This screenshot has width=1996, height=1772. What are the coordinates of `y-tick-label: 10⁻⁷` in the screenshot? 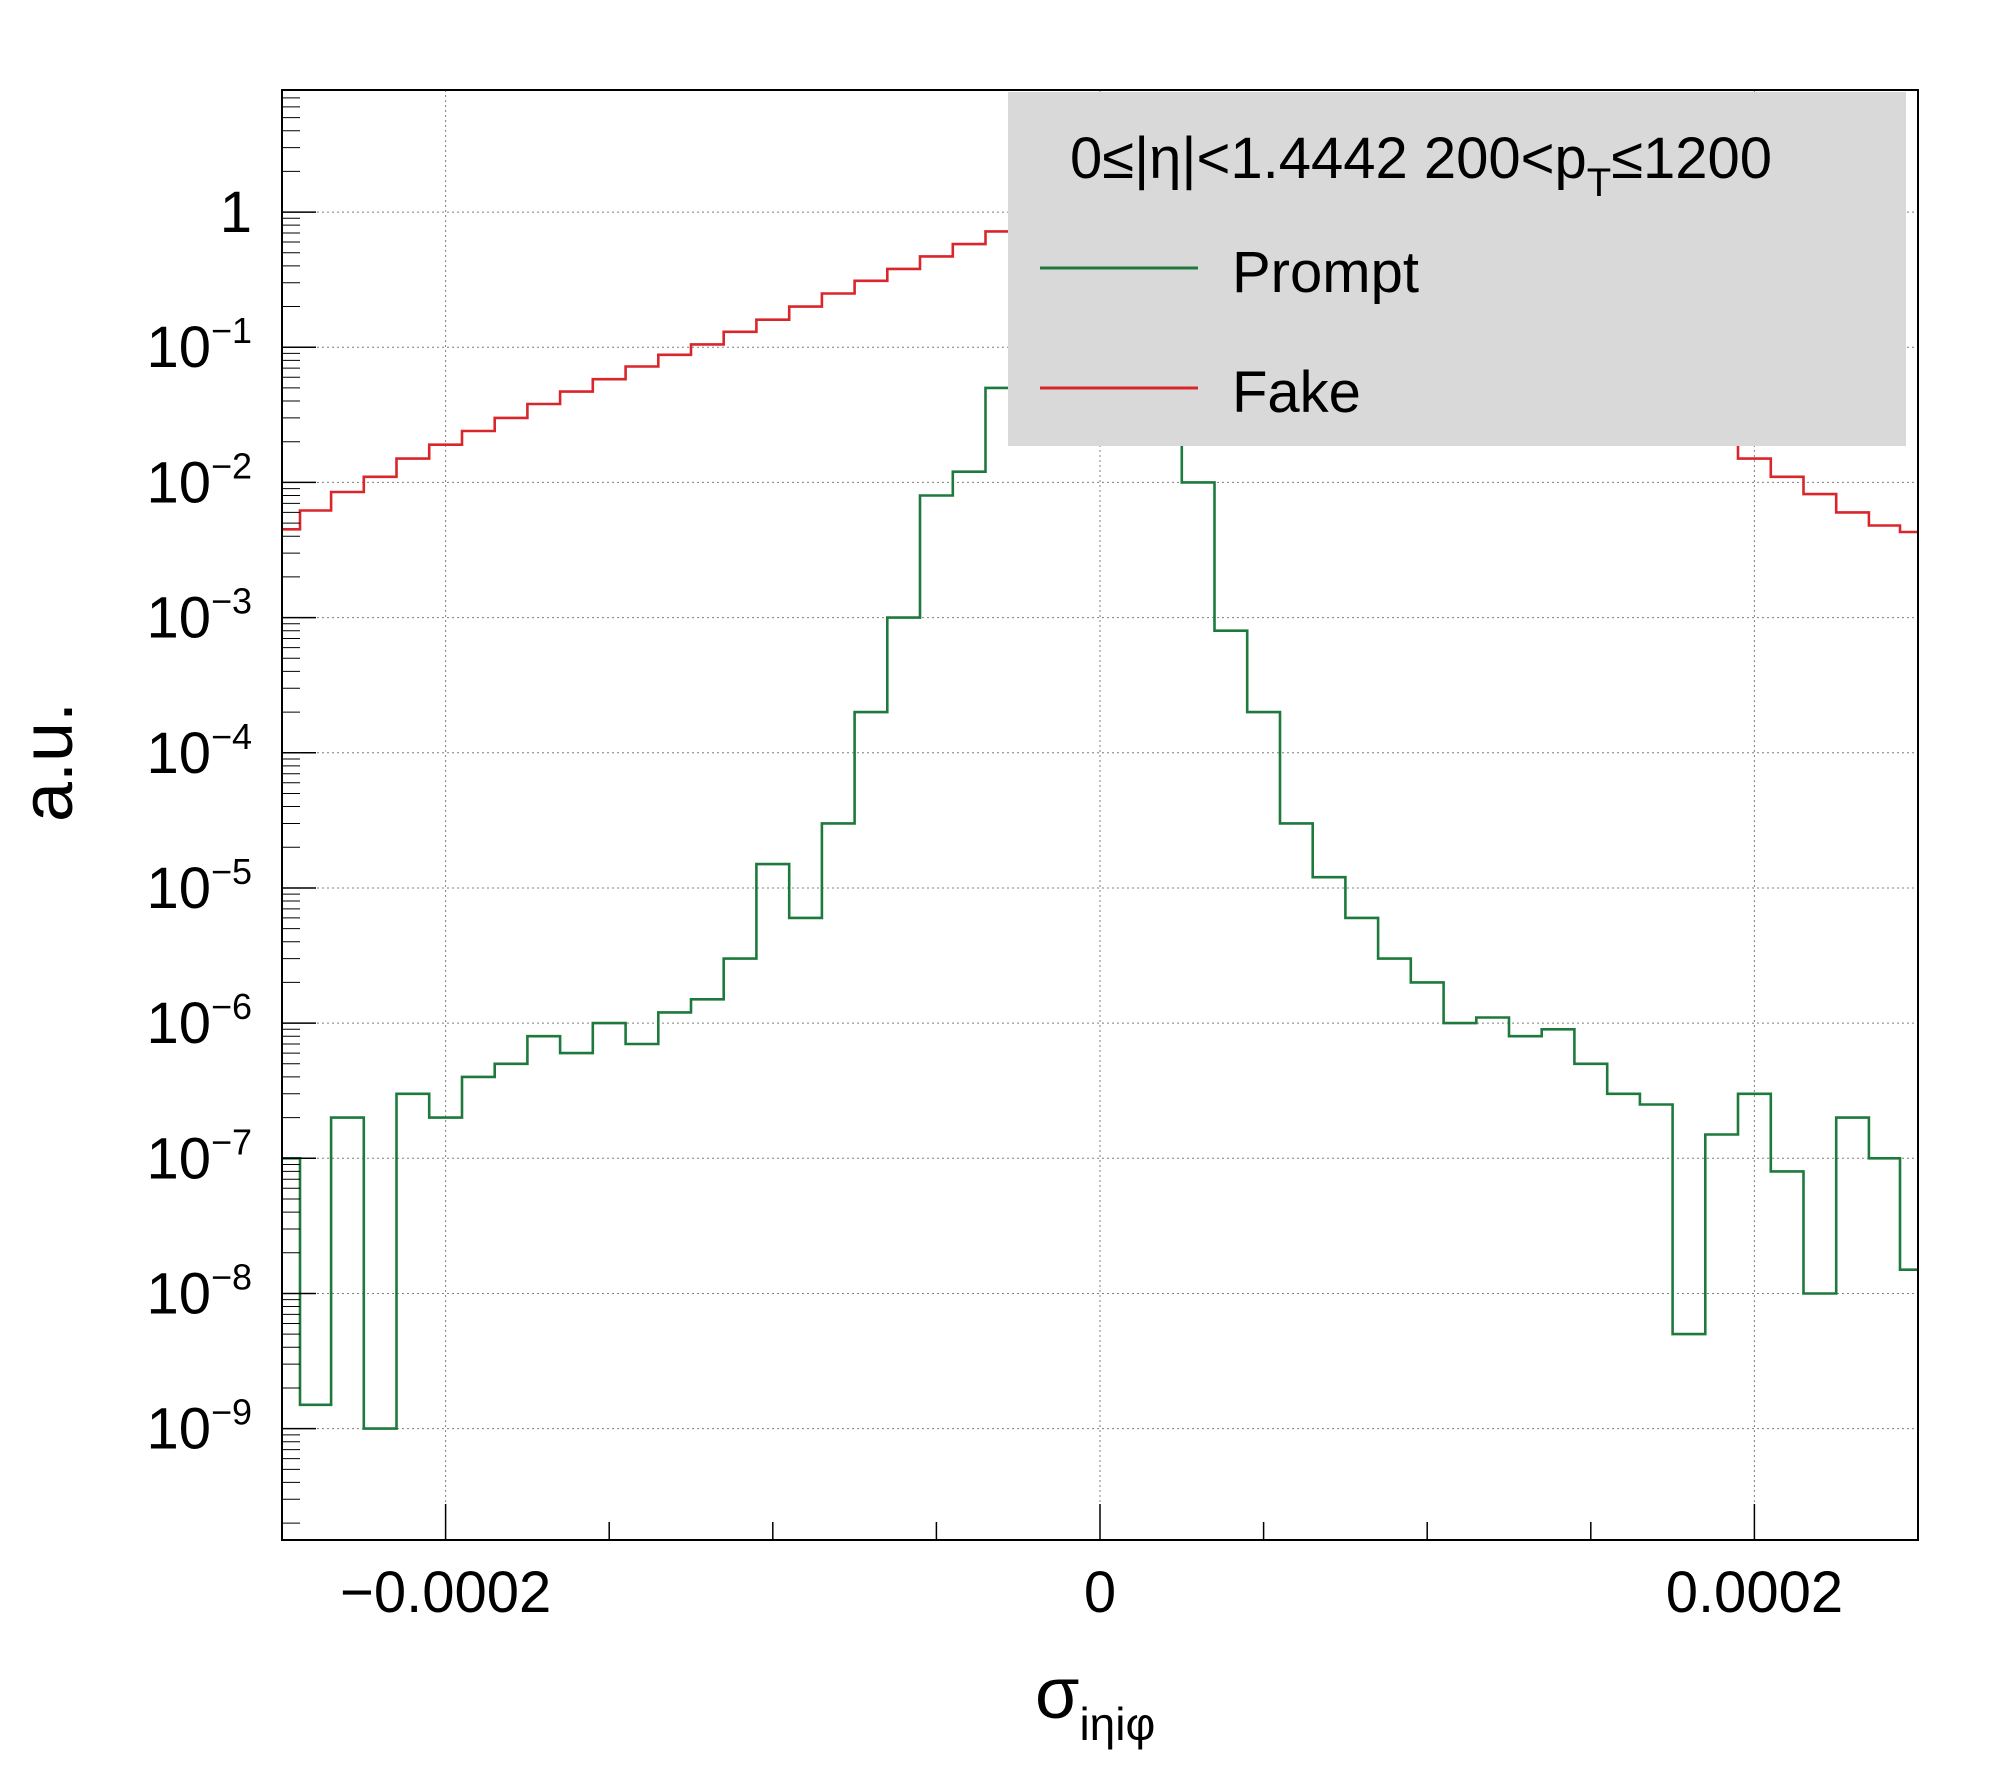 It's located at (199, 1156).